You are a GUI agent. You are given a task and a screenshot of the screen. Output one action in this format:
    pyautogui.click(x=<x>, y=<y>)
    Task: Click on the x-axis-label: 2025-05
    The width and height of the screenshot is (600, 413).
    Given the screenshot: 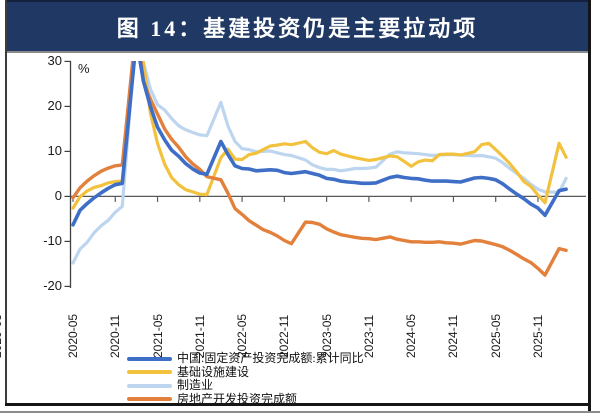 What is the action you would take?
    pyautogui.click(x=495, y=335)
    